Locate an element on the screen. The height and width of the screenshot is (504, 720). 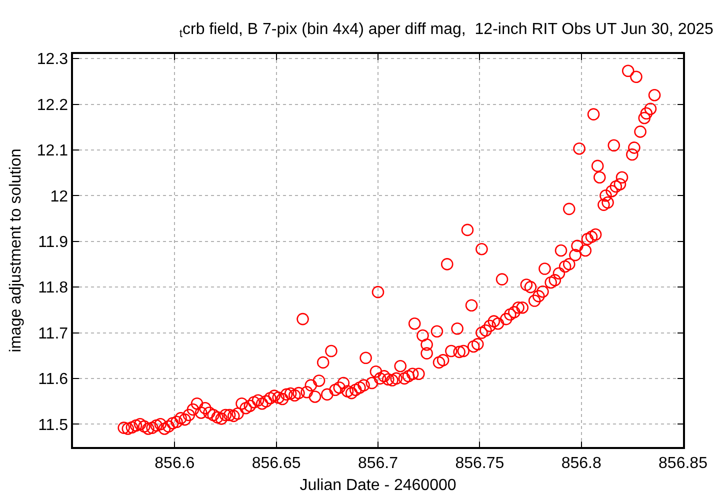
y-tick-label: 11.5 is located at coordinates (53, 425).